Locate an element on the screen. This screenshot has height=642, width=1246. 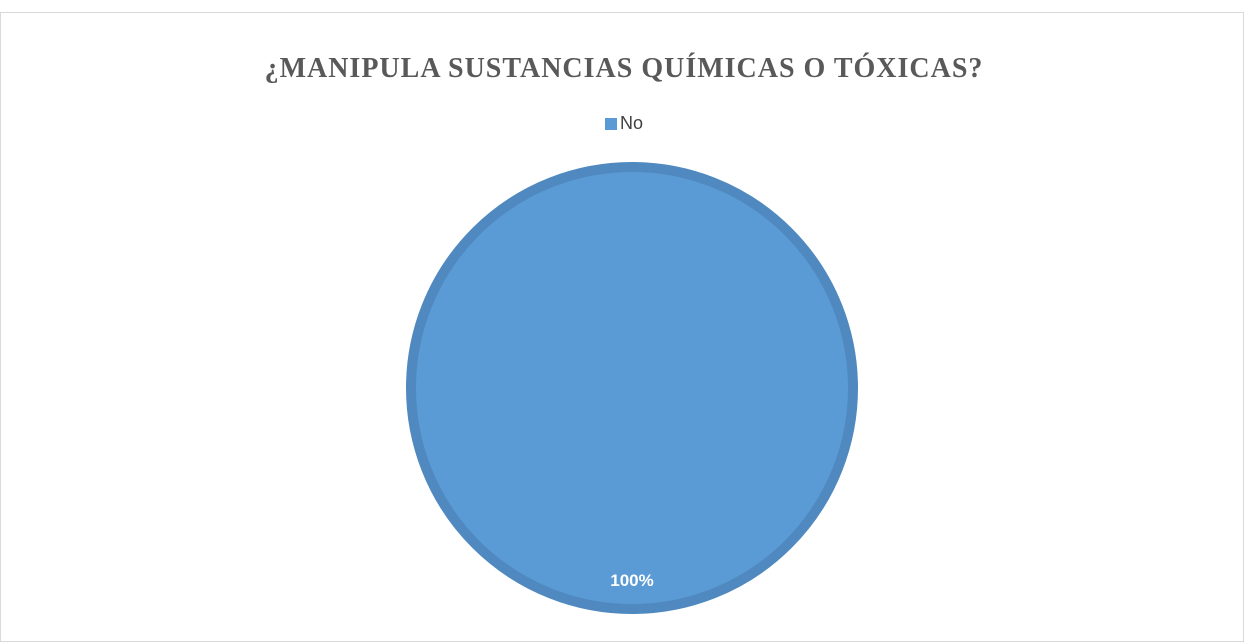
legend-swatch-no is located at coordinates (610, 123).